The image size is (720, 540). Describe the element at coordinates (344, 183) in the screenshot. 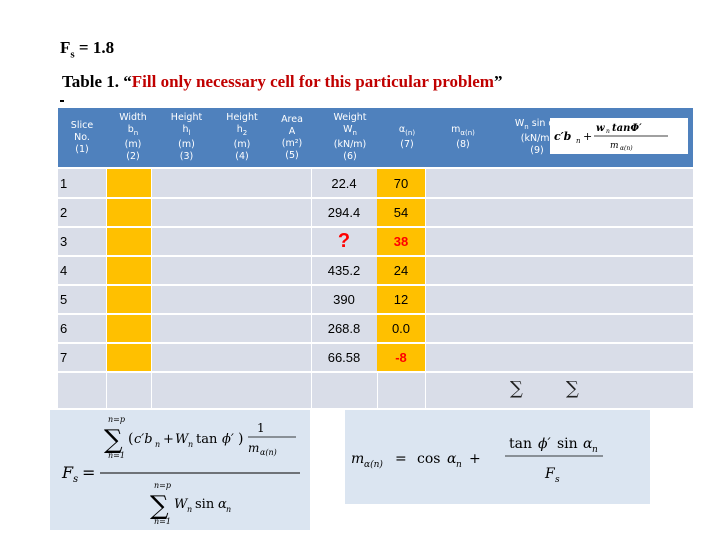

I see `weight-cell: 22.4` at that location.